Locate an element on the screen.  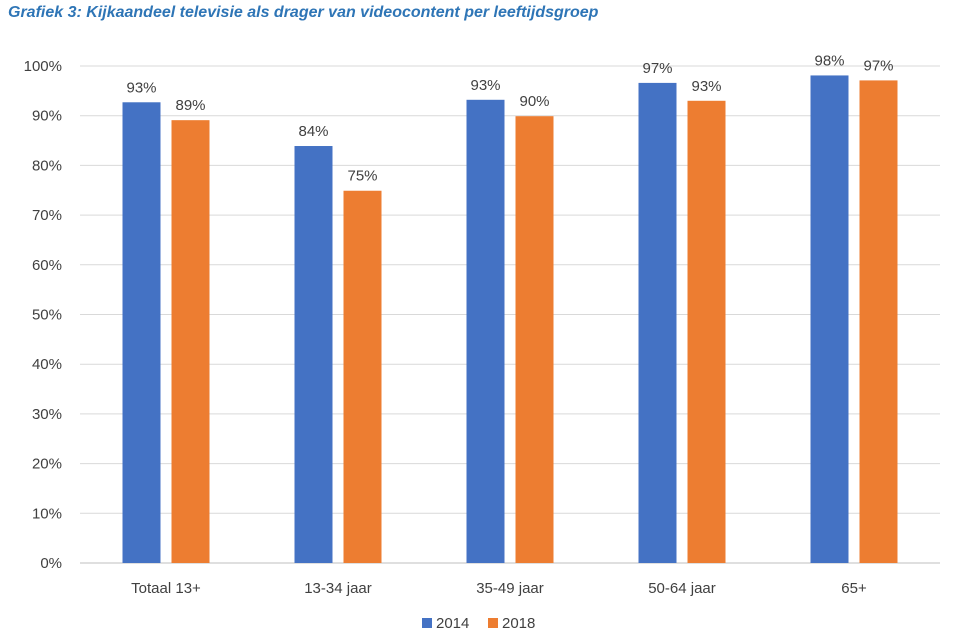
y-tick-label: 70% is located at coordinates (47, 215).